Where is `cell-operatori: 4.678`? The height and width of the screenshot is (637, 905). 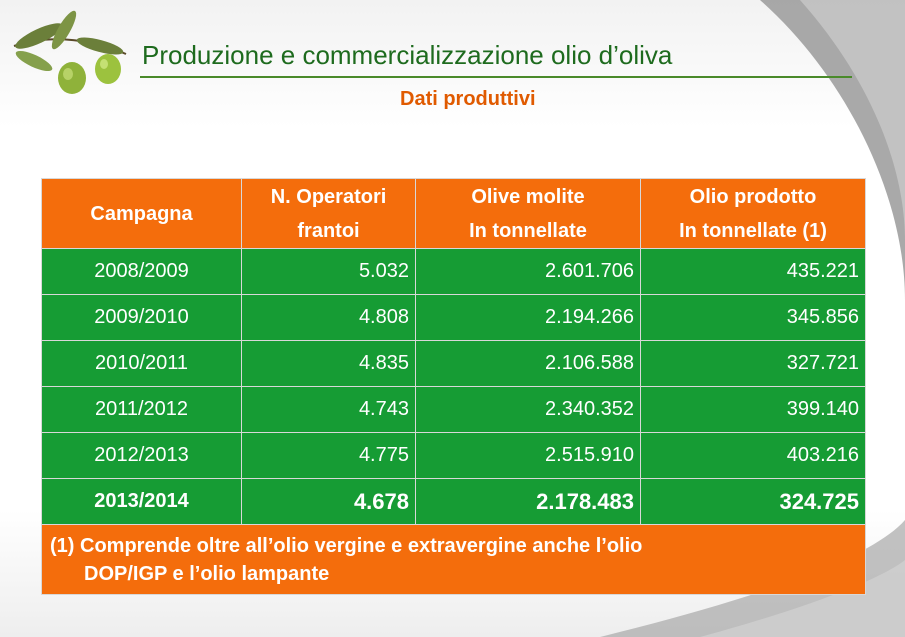 cell-operatori: 4.678 is located at coordinates (328, 501).